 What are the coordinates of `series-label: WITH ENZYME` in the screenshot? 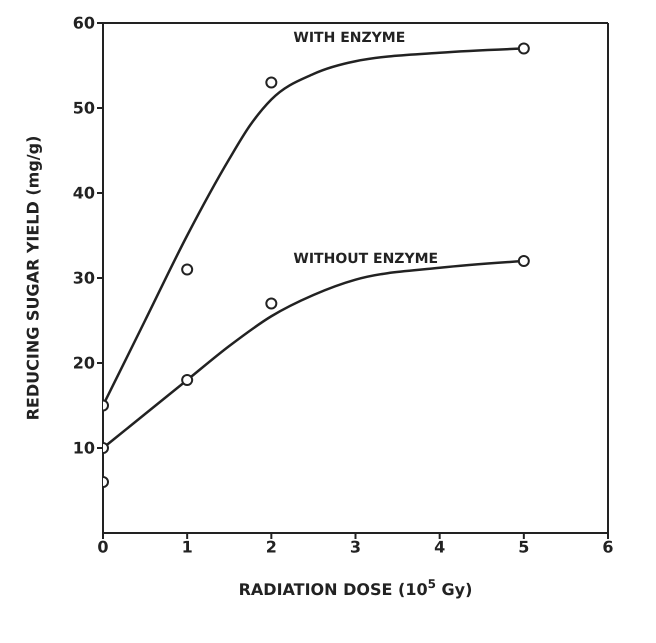 It's located at (349, 38).